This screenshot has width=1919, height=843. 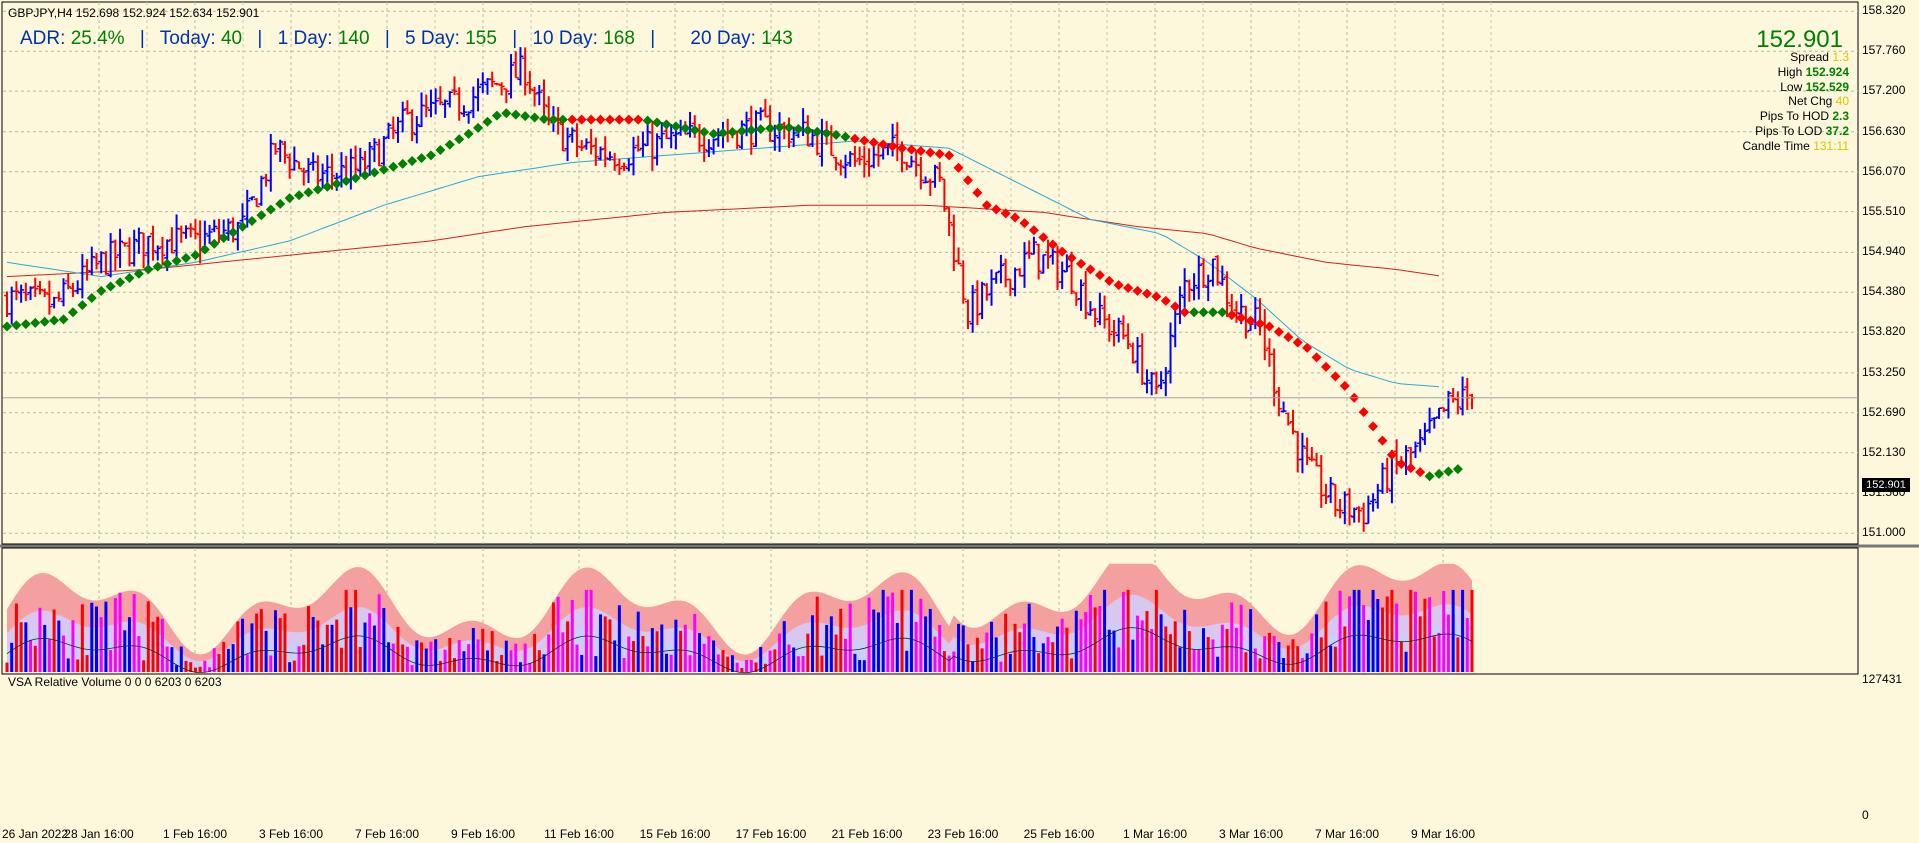 I want to click on info-row: High 152.924, so click(x=1795, y=72).